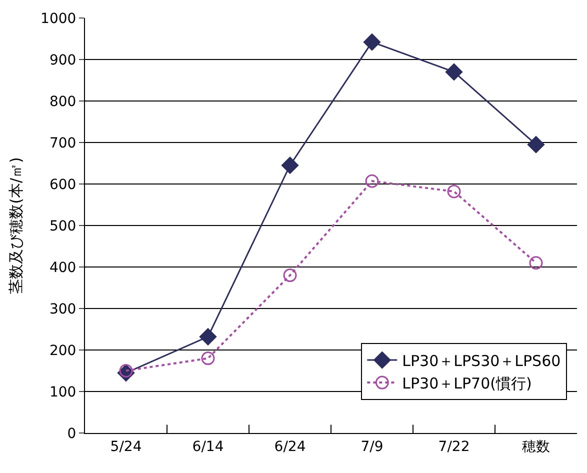 This screenshot has width=587, height=473. What do you see at coordinates (58, 18) in the screenshot?
I see `y-tick-label: 1000` at bounding box center [58, 18].